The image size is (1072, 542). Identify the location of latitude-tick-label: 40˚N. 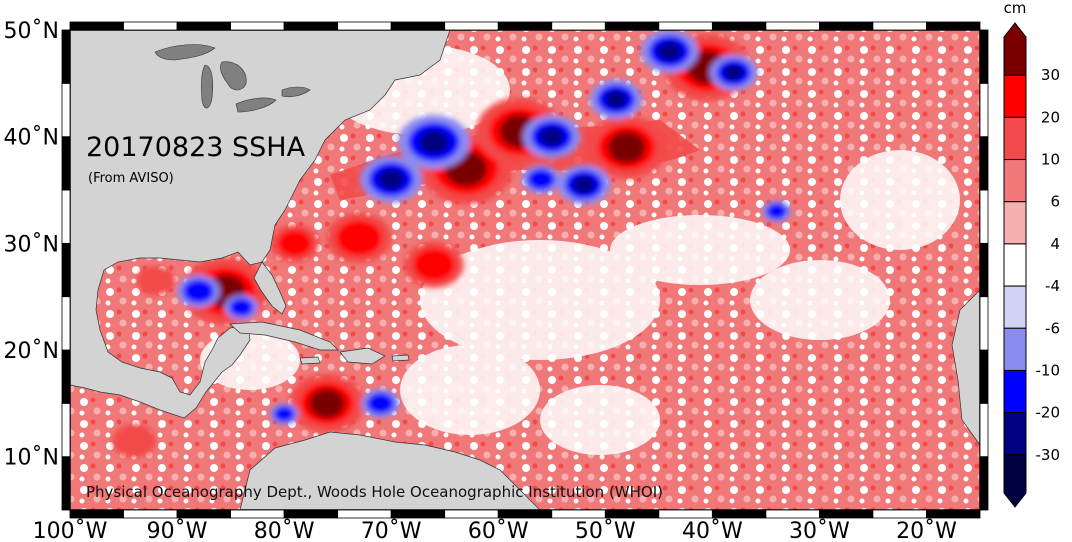
(31, 138).